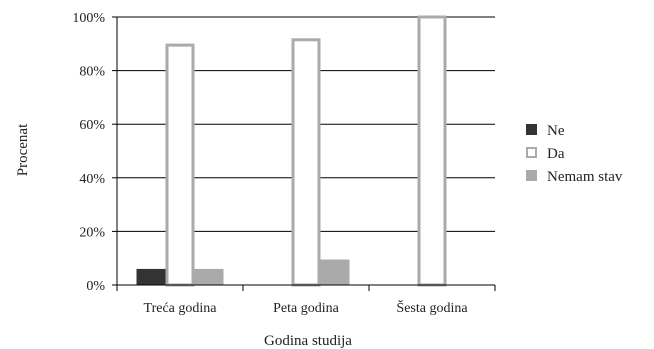 The width and height of the screenshot is (654, 349). Describe the element at coordinates (181, 308) in the screenshot. I see `x-tick-label: Treća godina` at that location.